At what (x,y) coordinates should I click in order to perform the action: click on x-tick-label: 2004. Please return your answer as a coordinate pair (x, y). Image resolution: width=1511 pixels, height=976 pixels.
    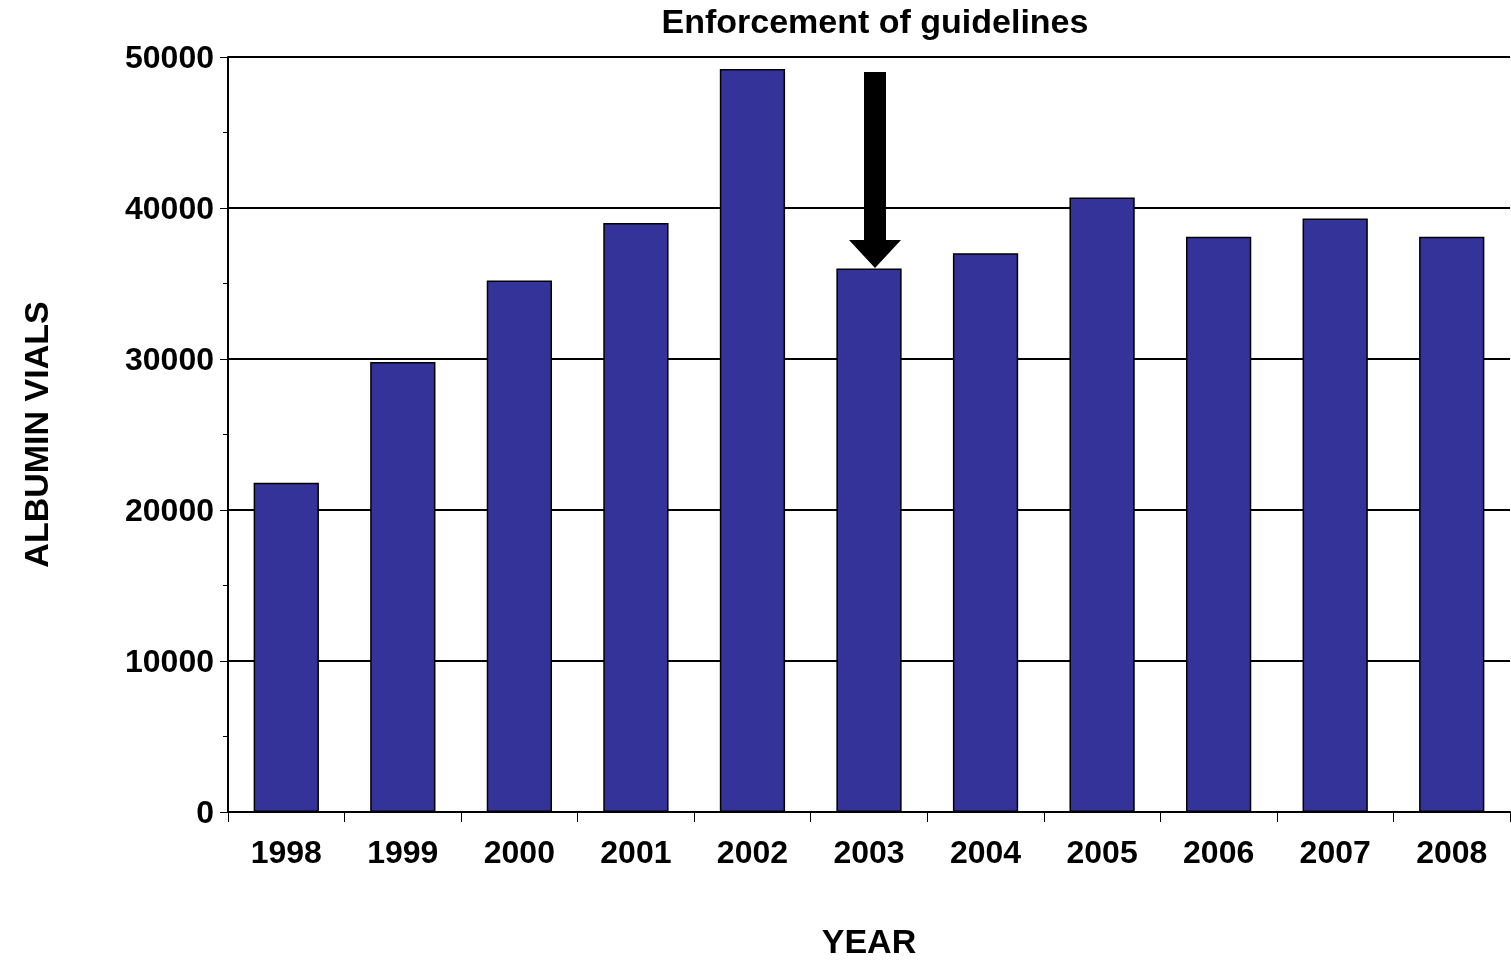
    Looking at the image, I should click on (985, 852).